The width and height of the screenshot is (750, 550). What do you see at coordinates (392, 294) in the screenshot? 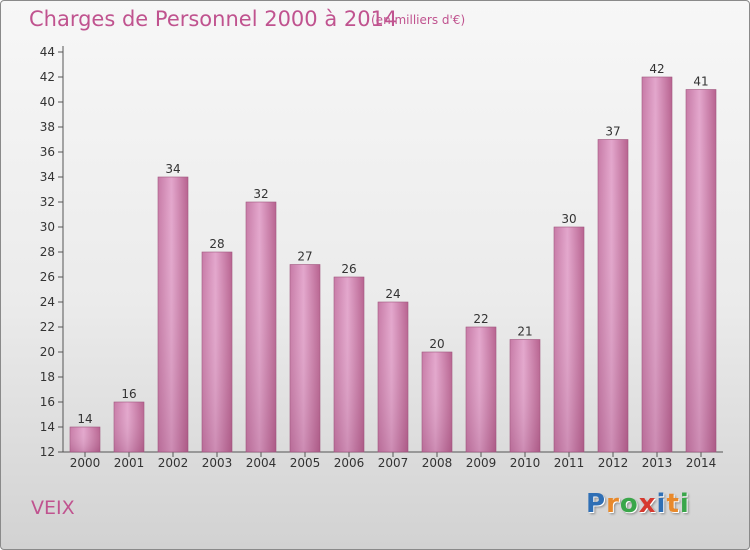
I see `data-label: 24` at bounding box center [392, 294].